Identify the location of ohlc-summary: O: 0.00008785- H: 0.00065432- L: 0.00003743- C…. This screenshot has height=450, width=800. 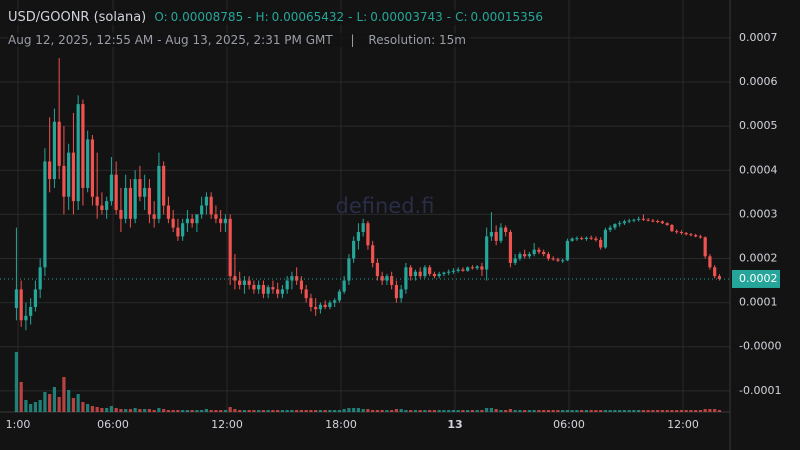
(348, 17).